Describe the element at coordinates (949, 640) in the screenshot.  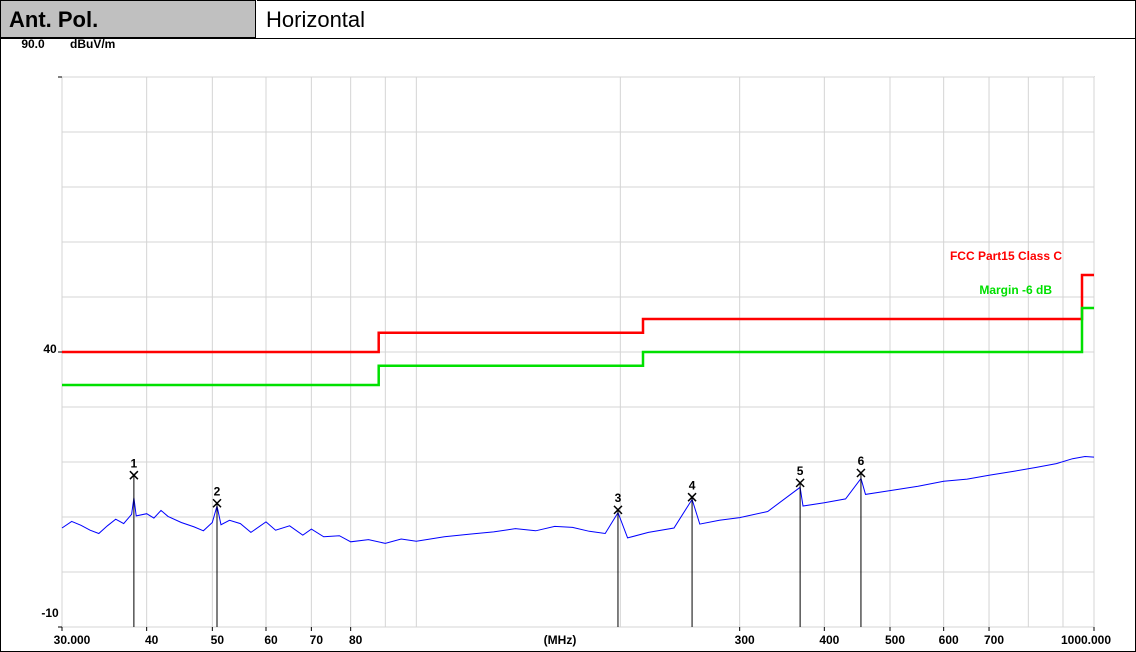
I see `x-tick-label: 600` at that location.